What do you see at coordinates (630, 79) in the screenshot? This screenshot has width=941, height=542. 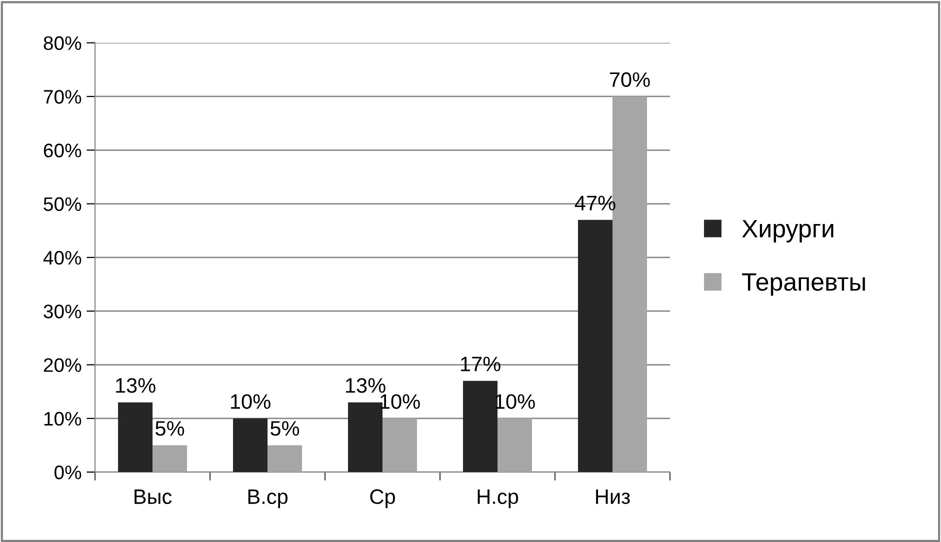 I see `data-label: 70%` at bounding box center [630, 79].